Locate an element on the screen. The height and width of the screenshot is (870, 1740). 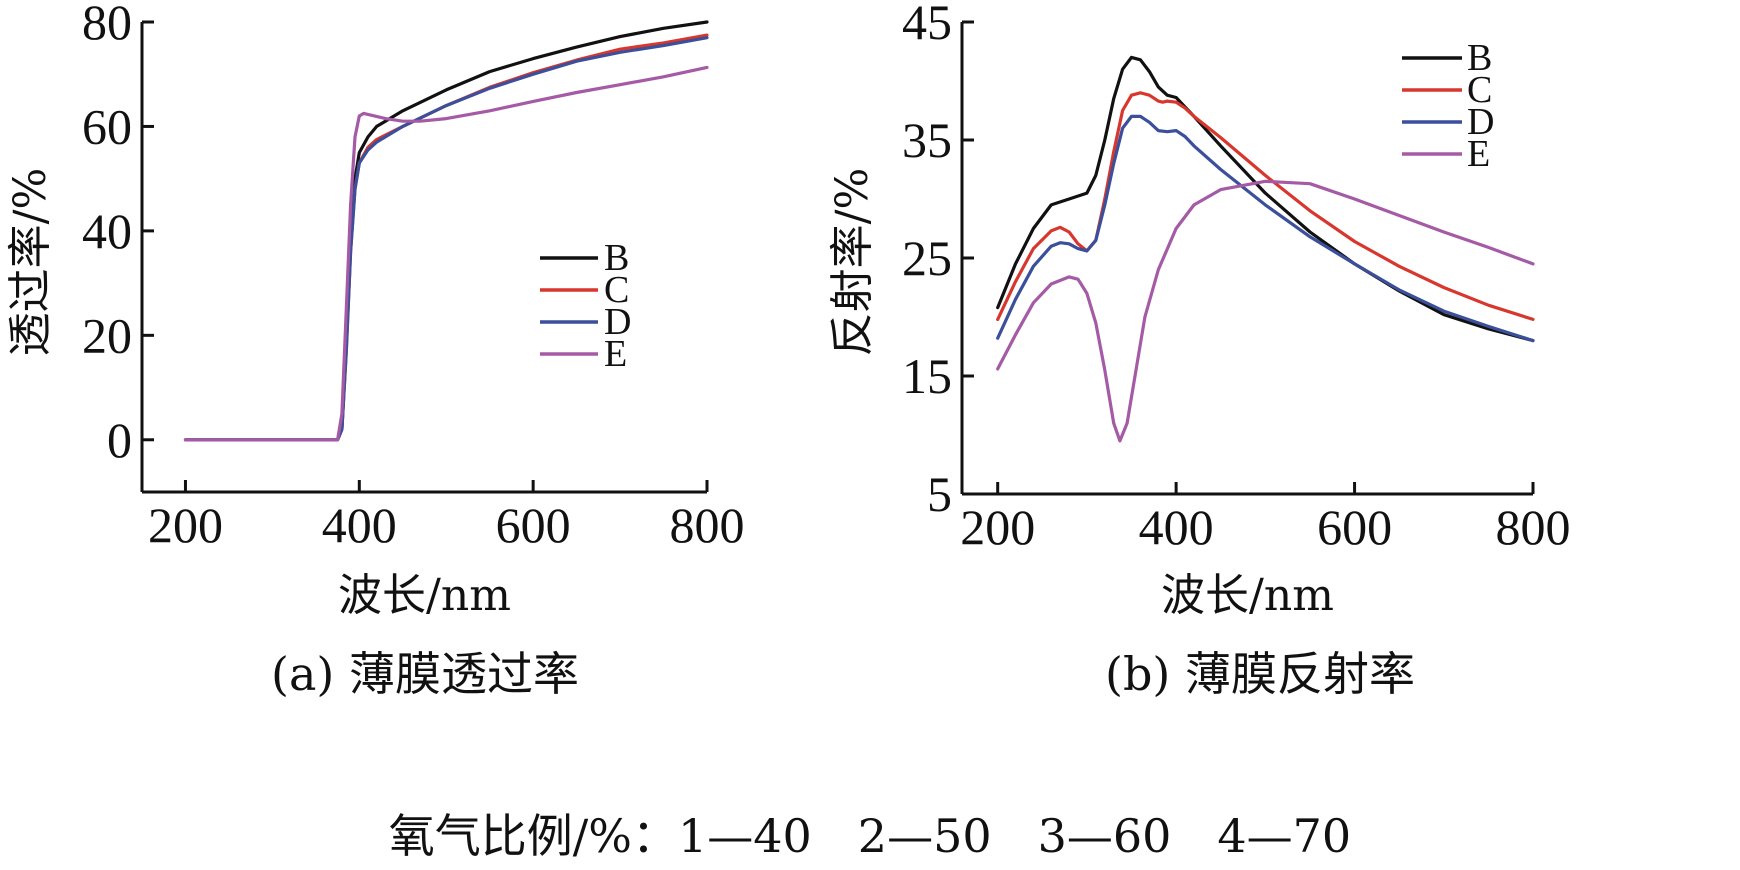
chart-a-x-axis-title: 波长/nm is located at coordinates (424, 595).